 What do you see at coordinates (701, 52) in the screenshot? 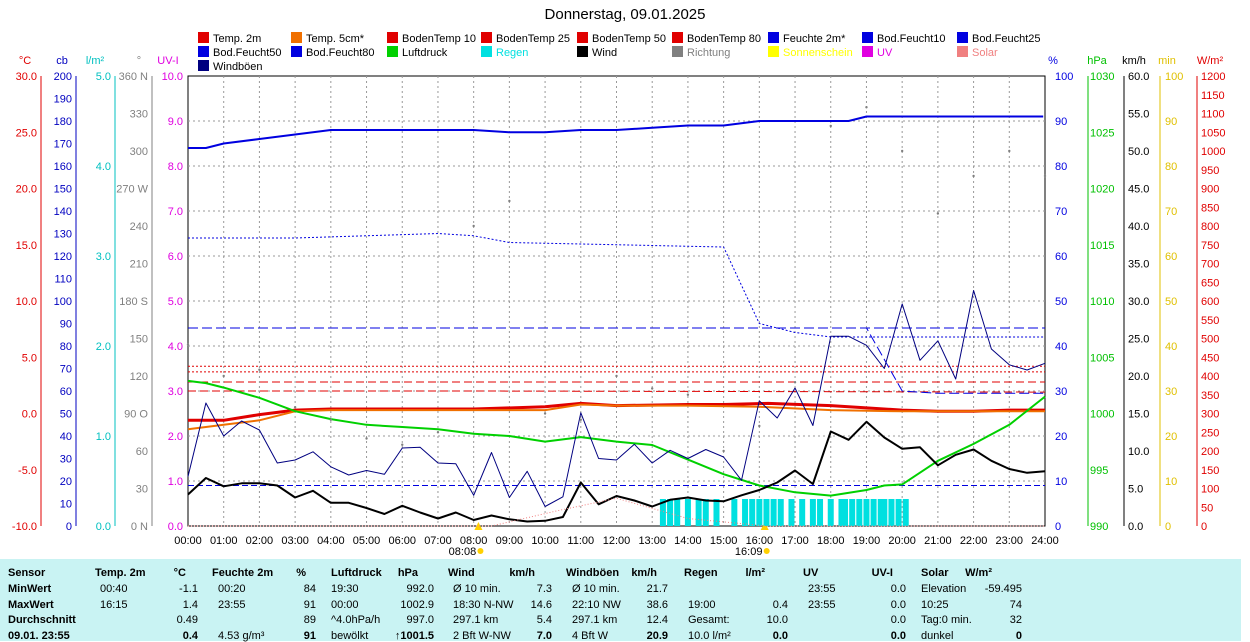
I see `legend-item-richtung: Richtung` at bounding box center [701, 52].